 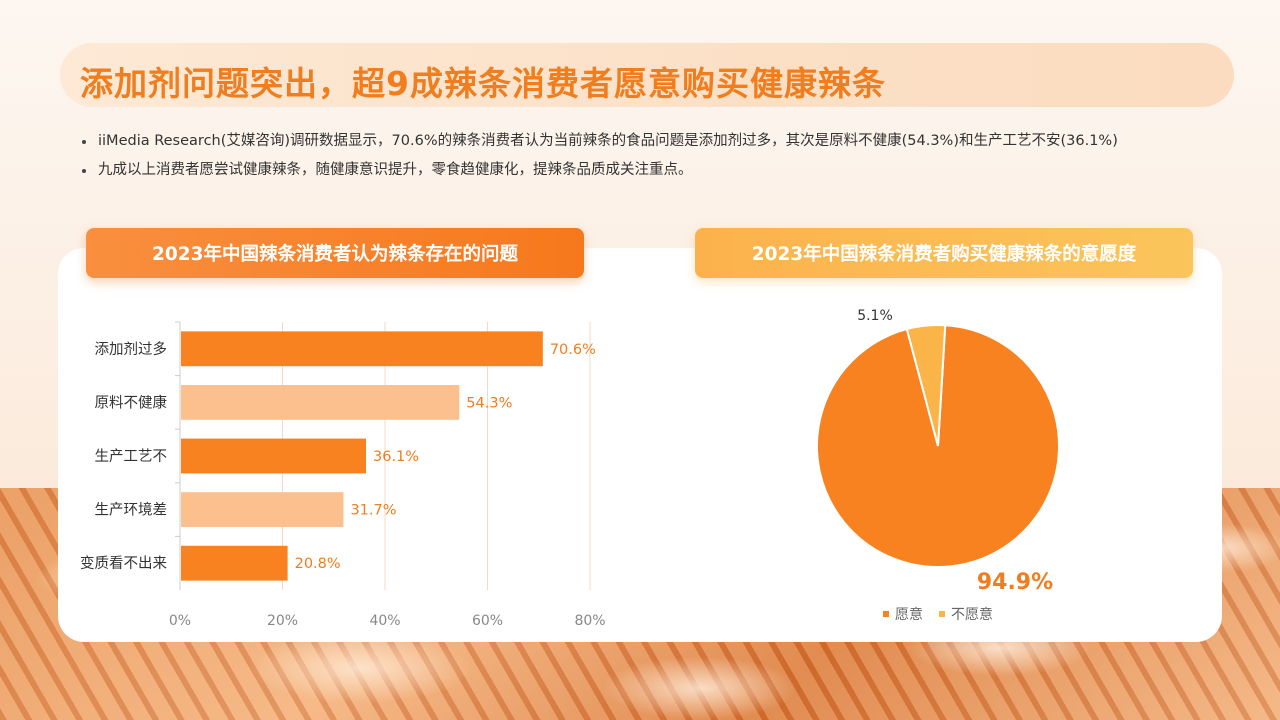 I want to click on pie-value-label-major: 94.9%, so click(x=1015, y=582).